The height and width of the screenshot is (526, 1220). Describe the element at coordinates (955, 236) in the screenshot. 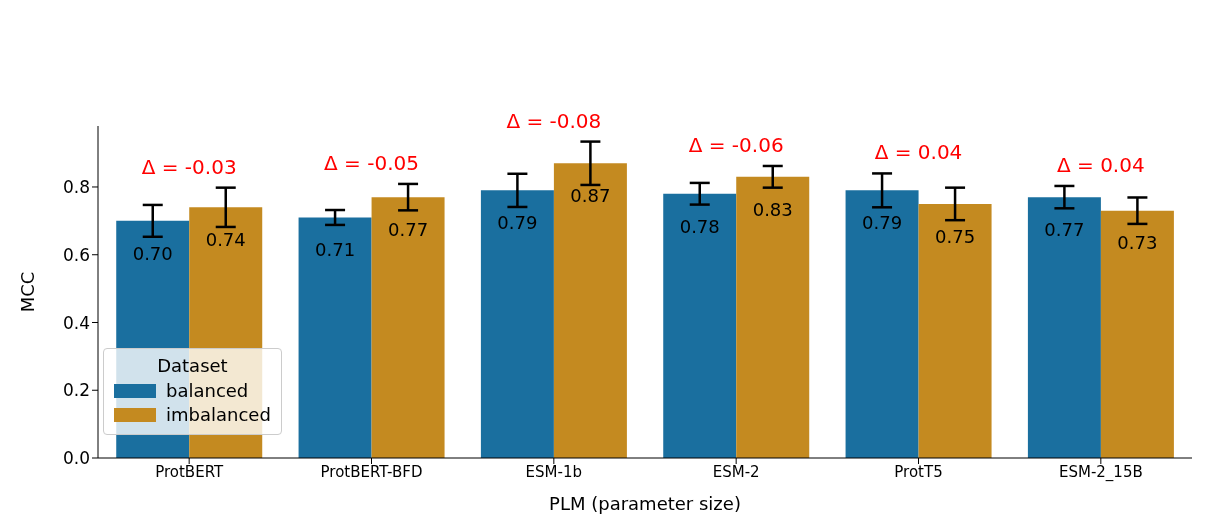

I see `data-label: 0.75` at that location.